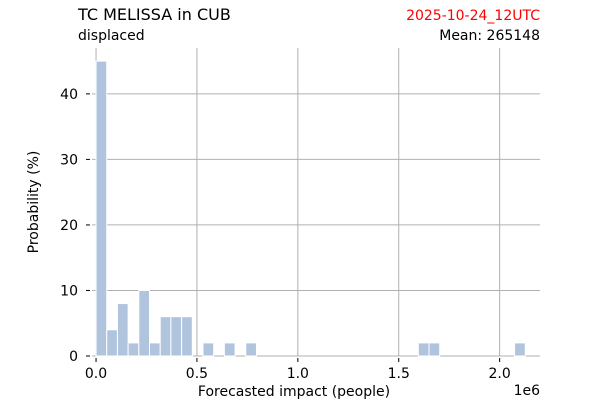  I want to click on chart-title: TC MELISSA in CUB, so click(154, 14).